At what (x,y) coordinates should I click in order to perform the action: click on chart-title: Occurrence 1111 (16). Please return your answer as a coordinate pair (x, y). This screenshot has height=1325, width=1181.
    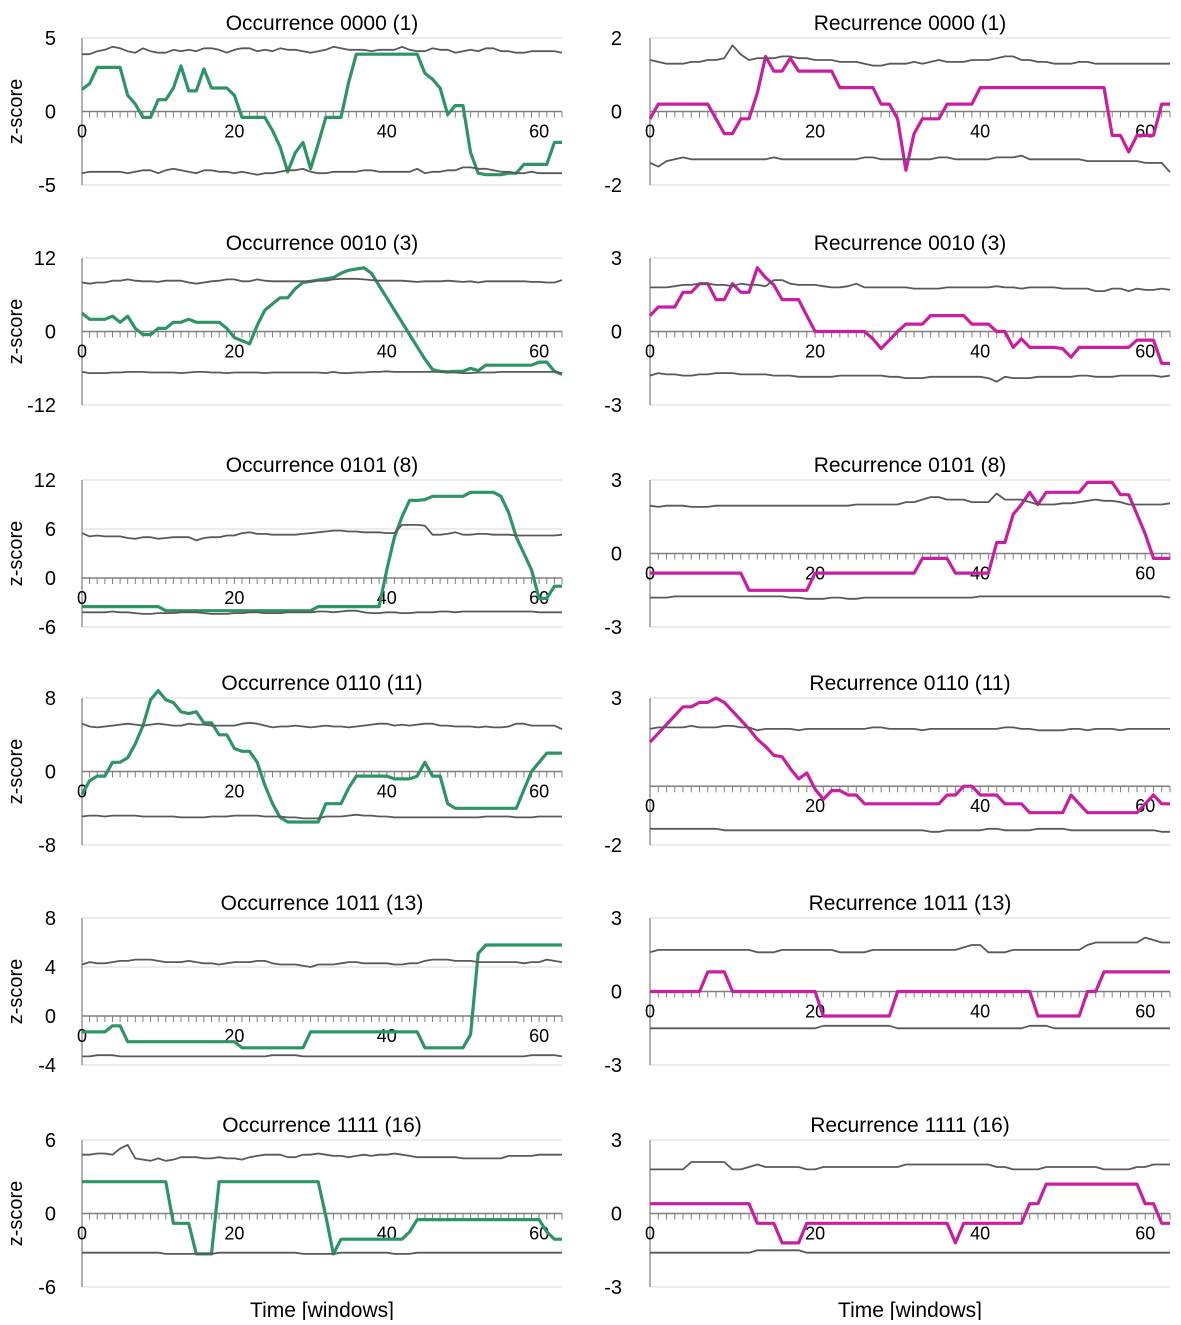
    Looking at the image, I should click on (322, 1125).